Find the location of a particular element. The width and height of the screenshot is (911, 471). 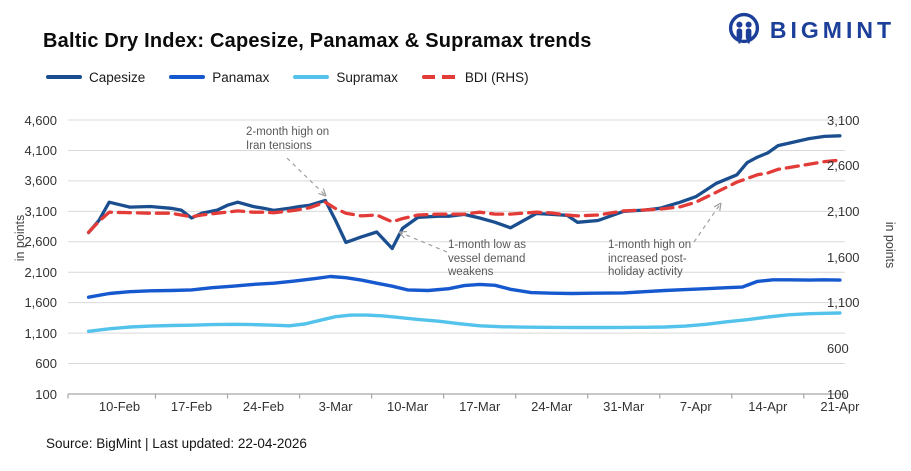

x-axis-tick-label: 14-Apr is located at coordinates (768, 406).